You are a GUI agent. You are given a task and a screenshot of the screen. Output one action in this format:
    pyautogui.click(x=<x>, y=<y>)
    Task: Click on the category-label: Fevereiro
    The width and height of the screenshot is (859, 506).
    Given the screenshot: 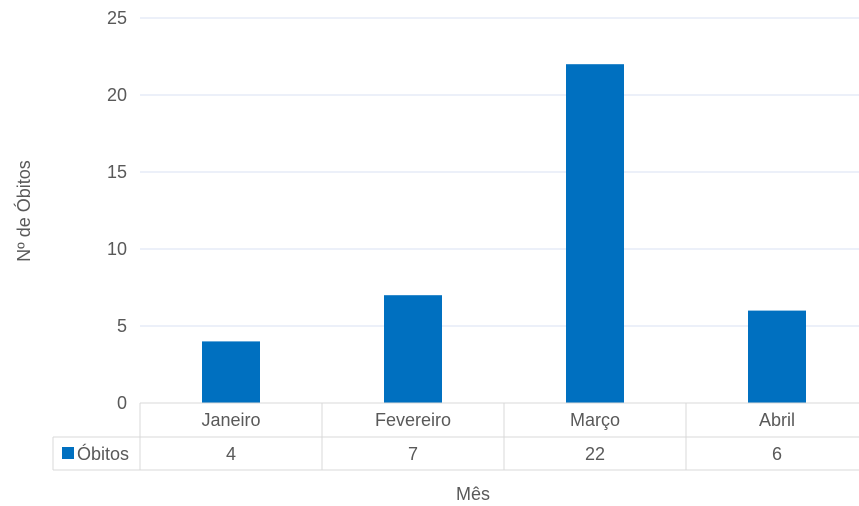 What is the action you would take?
    pyautogui.click(x=413, y=420)
    